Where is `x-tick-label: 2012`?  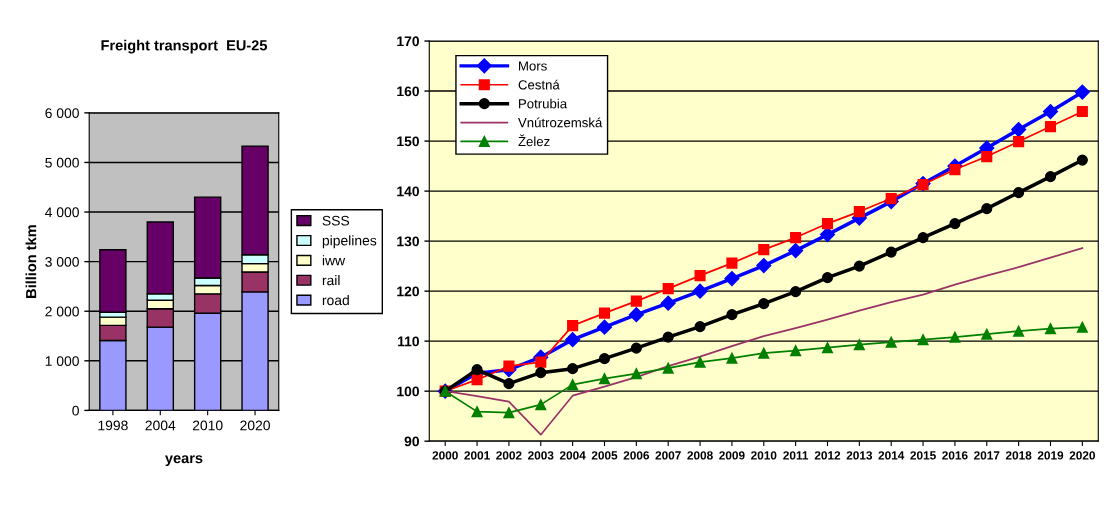
x-tick-label: 2012 is located at coordinates (827, 455).